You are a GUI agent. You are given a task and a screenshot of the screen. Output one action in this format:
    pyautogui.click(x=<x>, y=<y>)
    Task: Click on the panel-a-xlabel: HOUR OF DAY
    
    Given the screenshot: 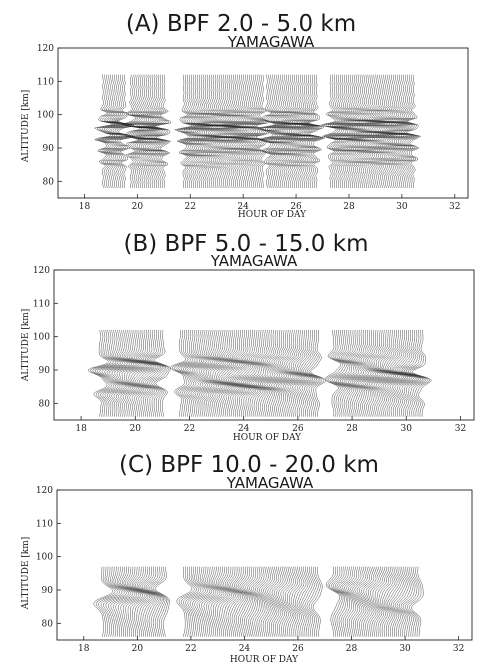 What is the action you would take?
    pyautogui.click(x=272, y=215)
    